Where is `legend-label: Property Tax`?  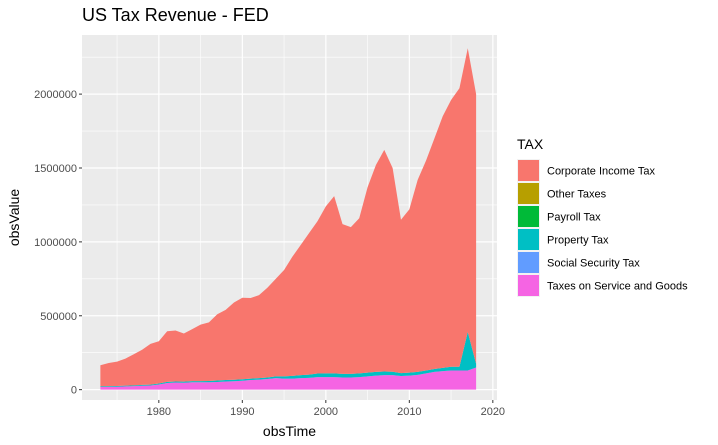 legend-label: Property Tax is located at coordinates (578, 241).